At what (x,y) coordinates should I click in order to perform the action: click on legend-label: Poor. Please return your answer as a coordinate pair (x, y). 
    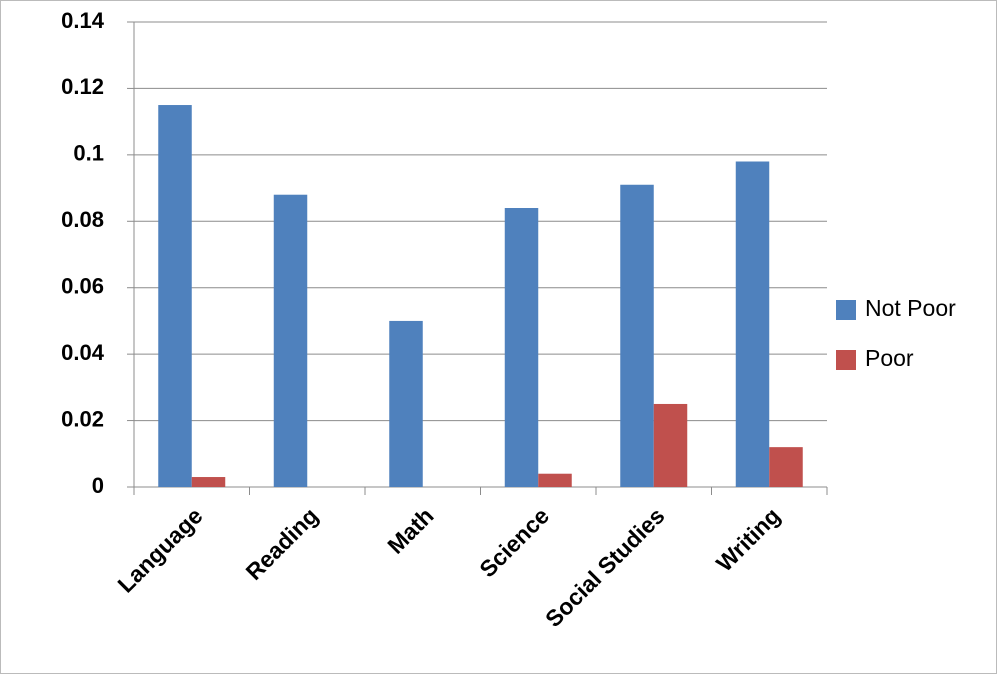
    Looking at the image, I should click on (889, 358).